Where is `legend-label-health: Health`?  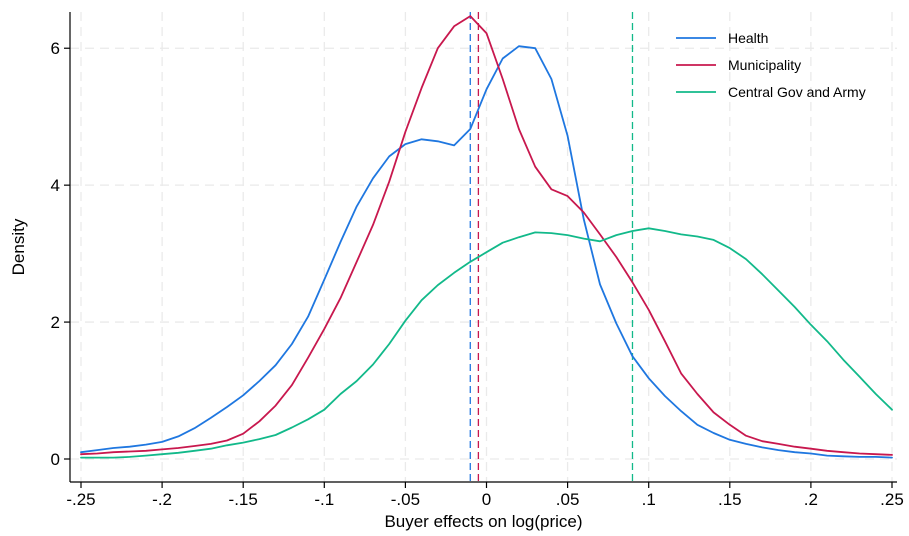
legend-label-health: Health is located at coordinates (748, 38).